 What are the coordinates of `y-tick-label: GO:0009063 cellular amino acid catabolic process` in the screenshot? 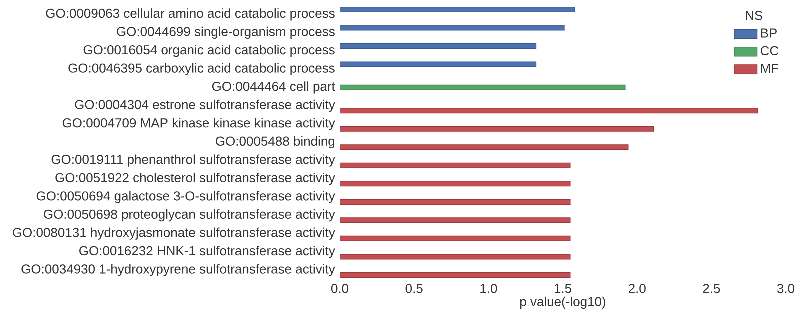 It's located at (190, 14).